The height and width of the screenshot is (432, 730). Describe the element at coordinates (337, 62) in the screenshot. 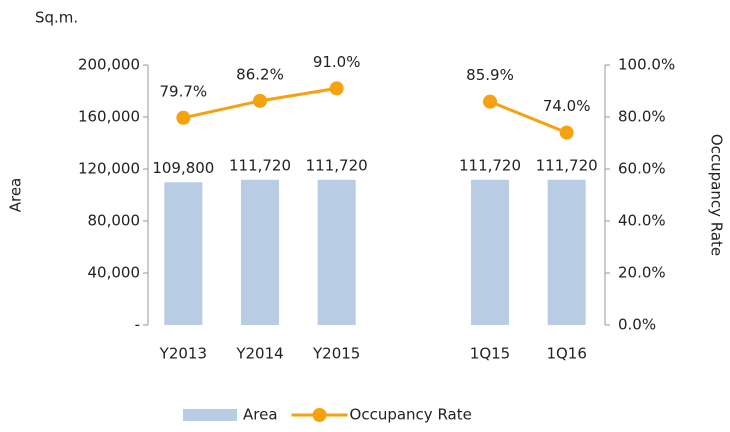

I see `line-value-label: 91.0%` at that location.